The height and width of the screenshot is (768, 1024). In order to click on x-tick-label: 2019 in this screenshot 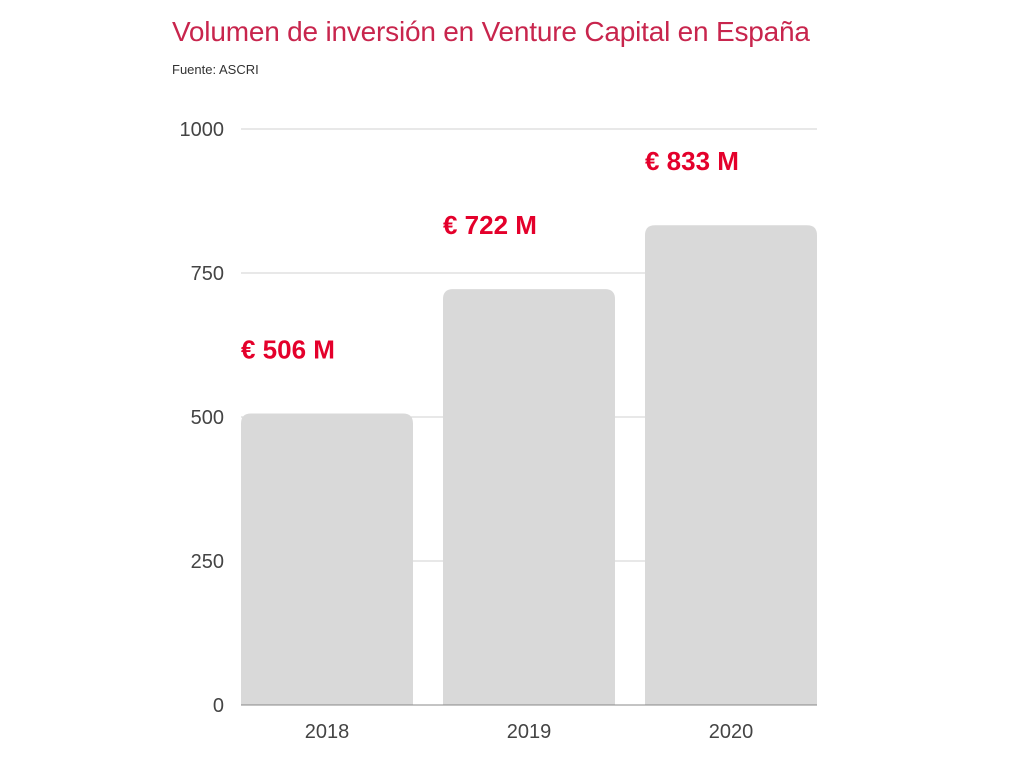, I will do `click(529, 732)`.